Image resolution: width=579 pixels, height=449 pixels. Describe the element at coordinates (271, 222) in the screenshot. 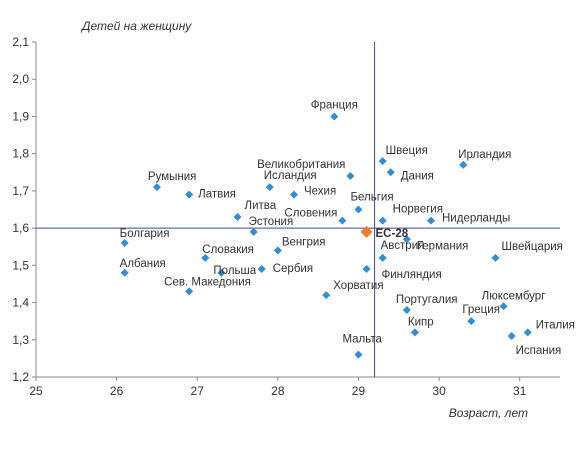

I see `point-label: Эстония` at that location.